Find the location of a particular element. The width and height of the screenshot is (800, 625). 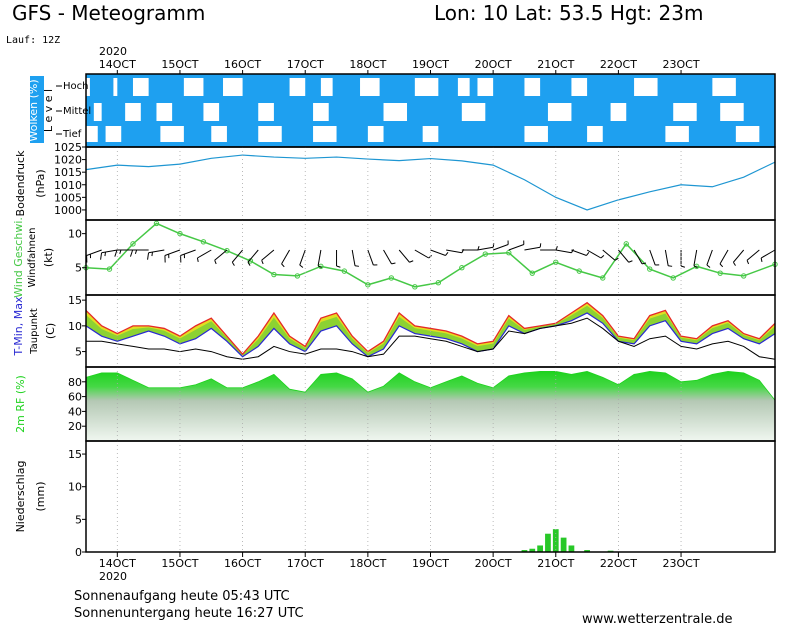

sunset-text: Sonnenuntergang heute 16:27 UTC is located at coordinates (189, 613).